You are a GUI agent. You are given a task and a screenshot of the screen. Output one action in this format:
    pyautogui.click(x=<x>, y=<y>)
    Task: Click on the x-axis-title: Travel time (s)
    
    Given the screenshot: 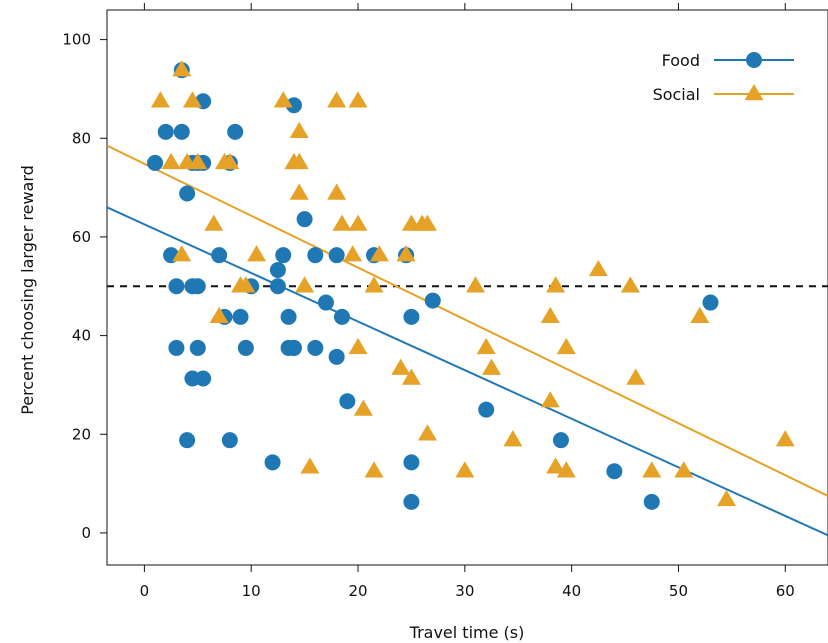 What is the action you would take?
    pyautogui.click(x=467, y=632)
    